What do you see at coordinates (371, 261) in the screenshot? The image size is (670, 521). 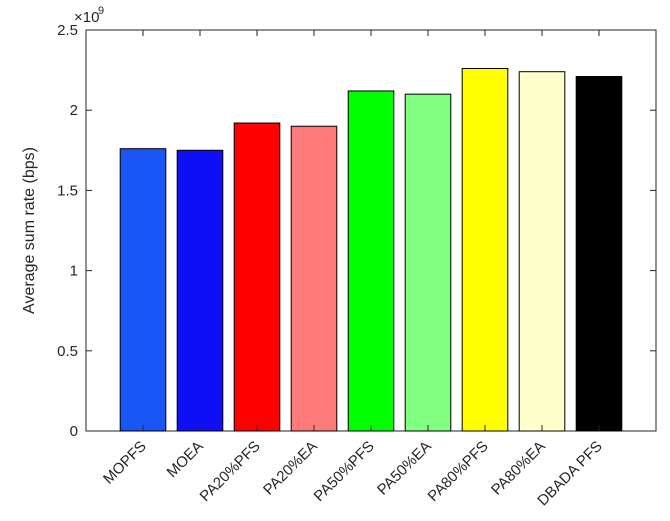 I see `bar-pa50-pfs` at bounding box center [371, 261].